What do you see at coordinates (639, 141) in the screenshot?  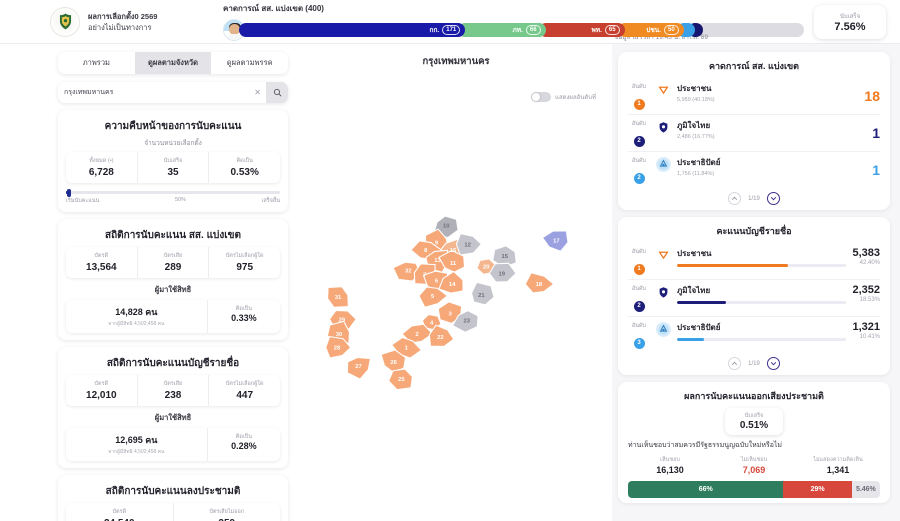 I see `rank-number: 2` at bounding box center [639, 141].